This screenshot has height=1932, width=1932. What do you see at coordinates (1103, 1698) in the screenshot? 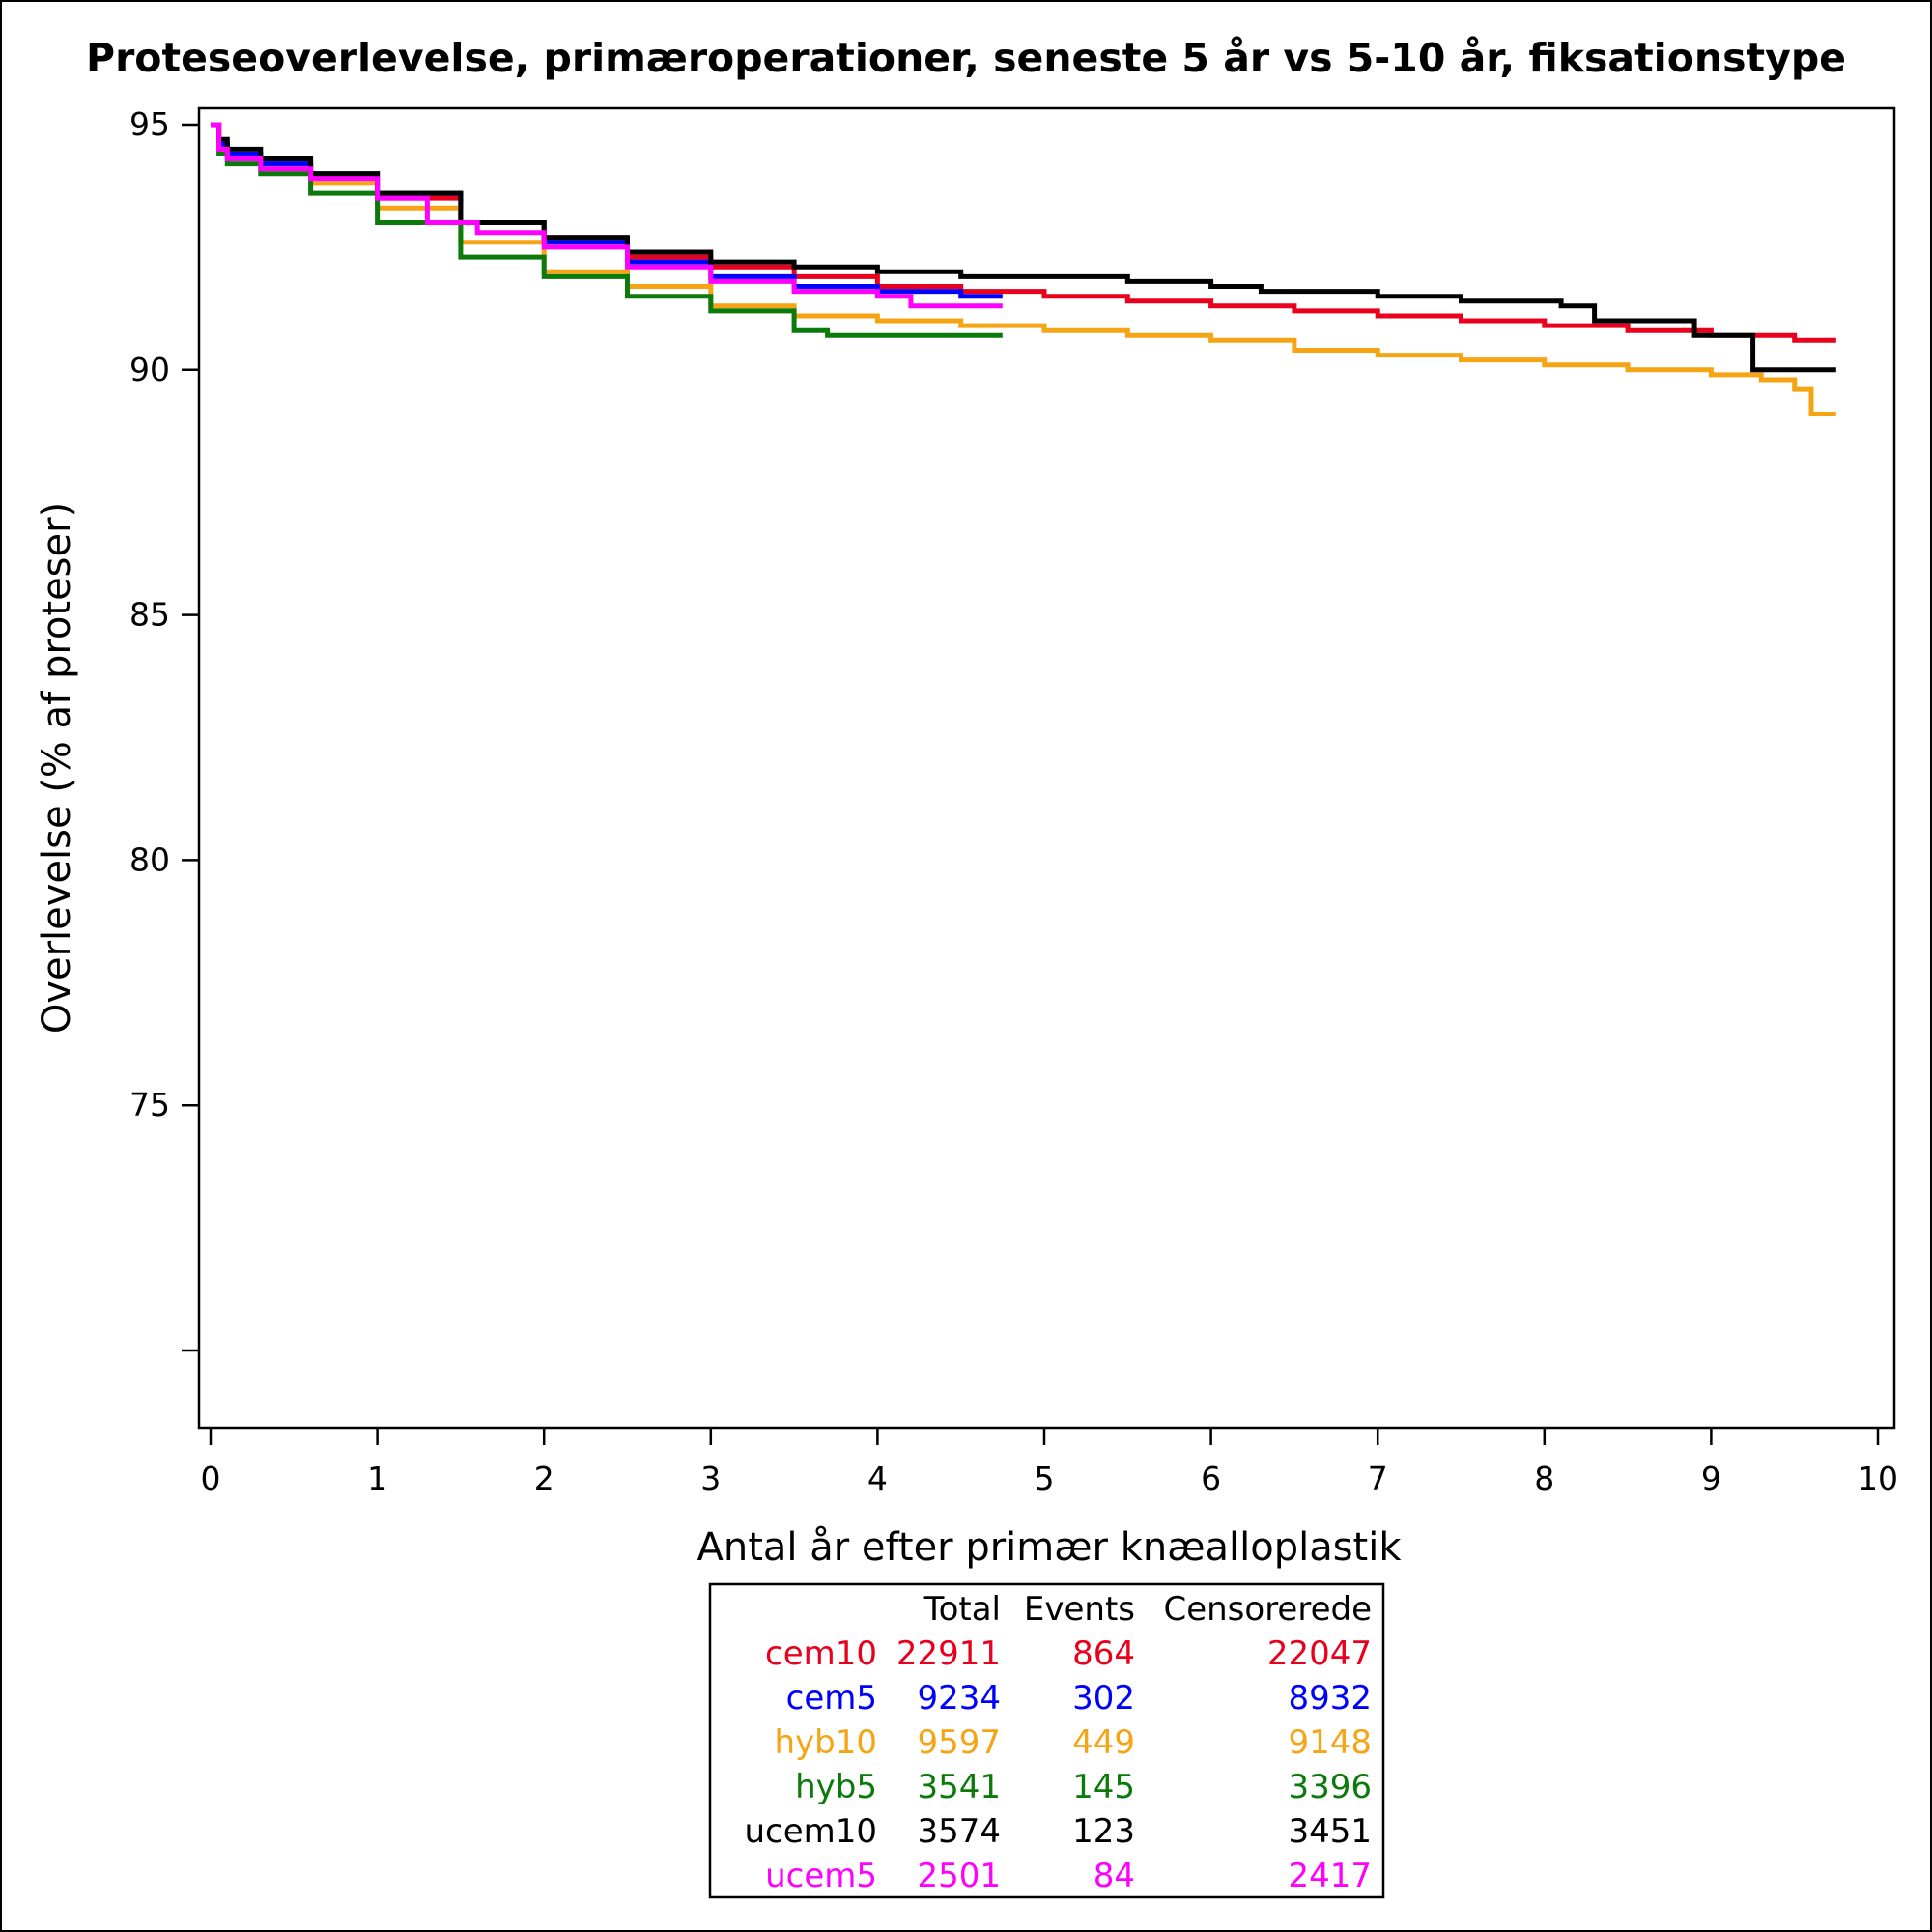
I see `legend-cell-events: 302` at bounding box center [1103, 1698].